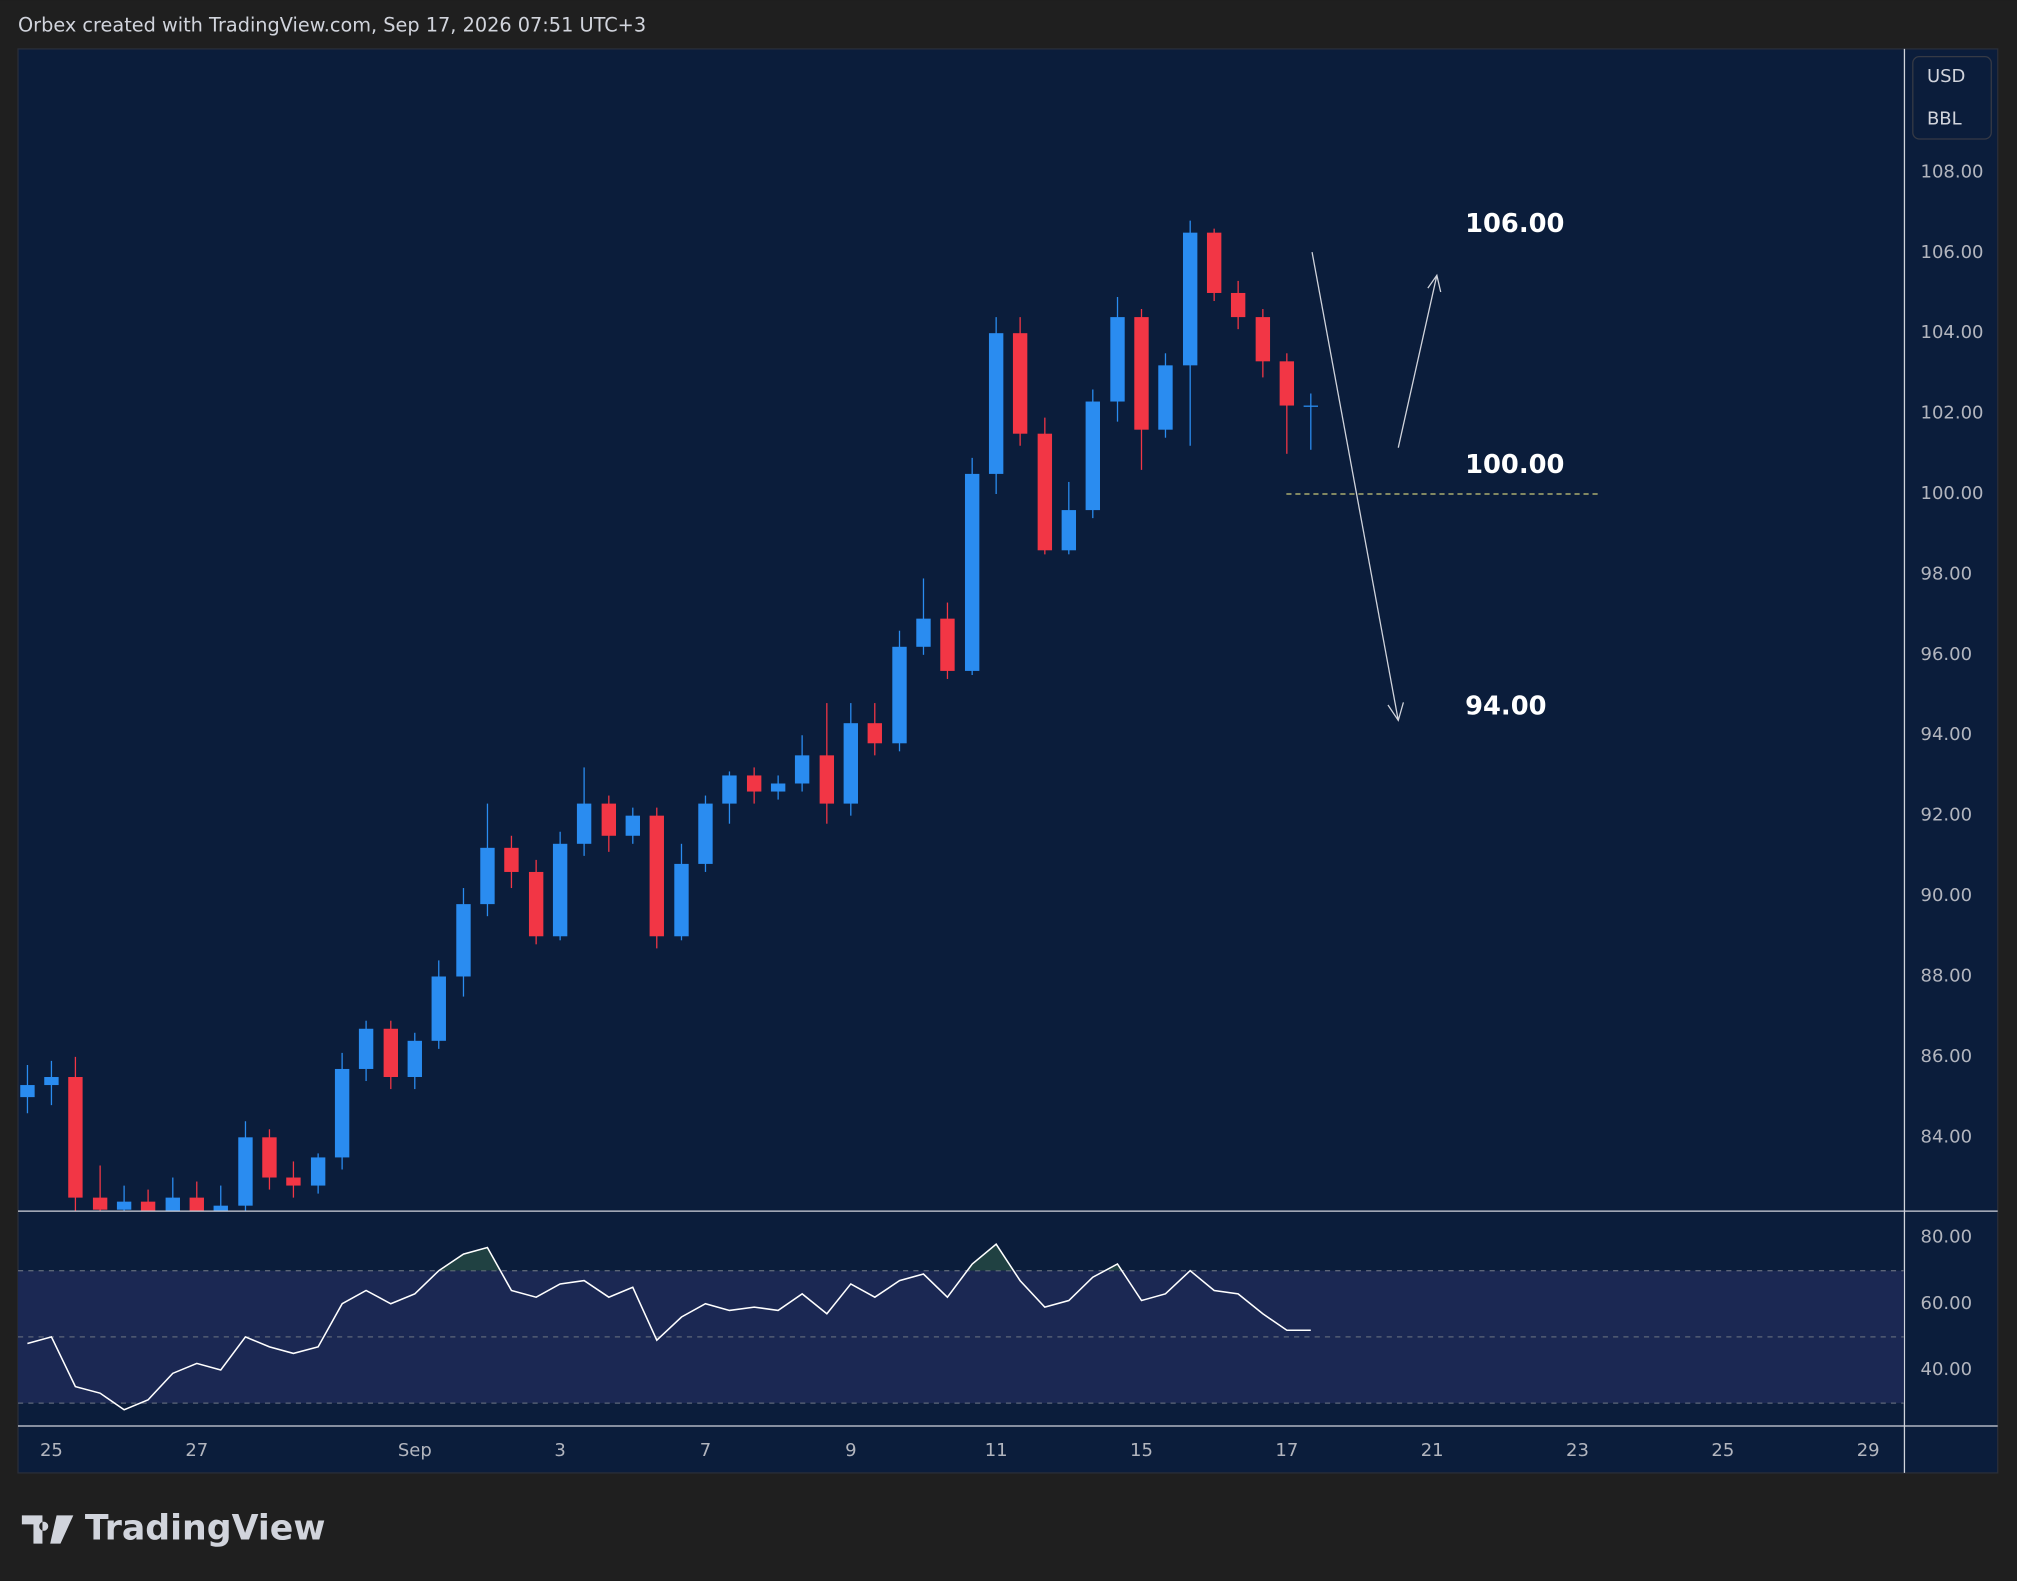  Describe the element at coordinates (1514, 224) in the screenshot. I see `level-label: 106.00` at that location.